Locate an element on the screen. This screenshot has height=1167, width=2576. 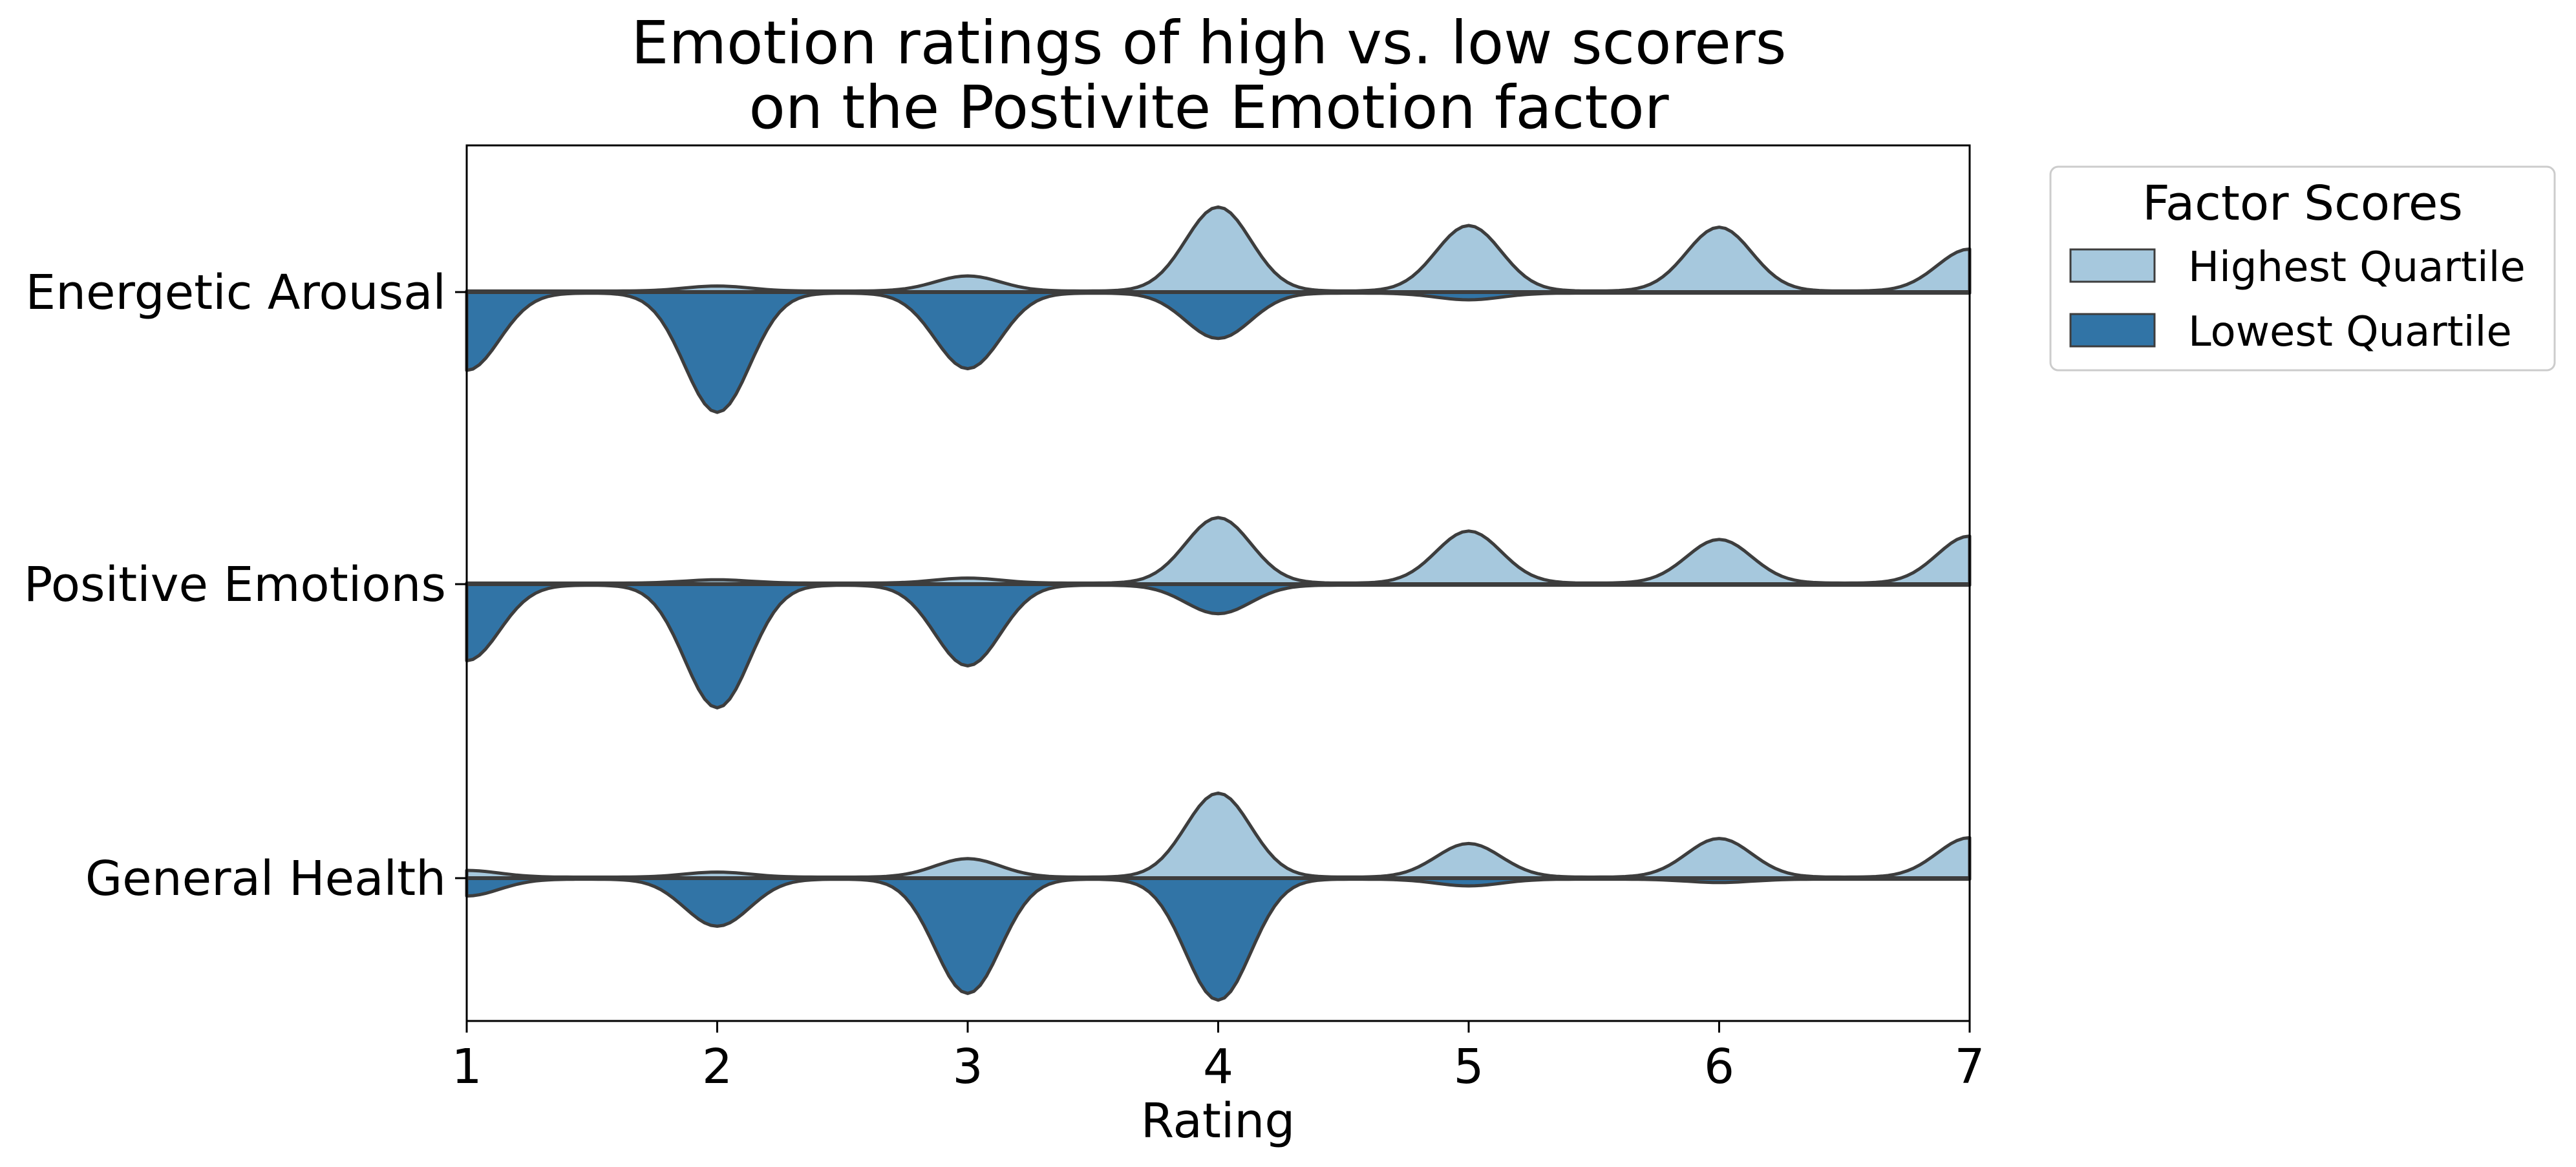
x-tick-label-3: 3 is located at coordinates (967, 1067).